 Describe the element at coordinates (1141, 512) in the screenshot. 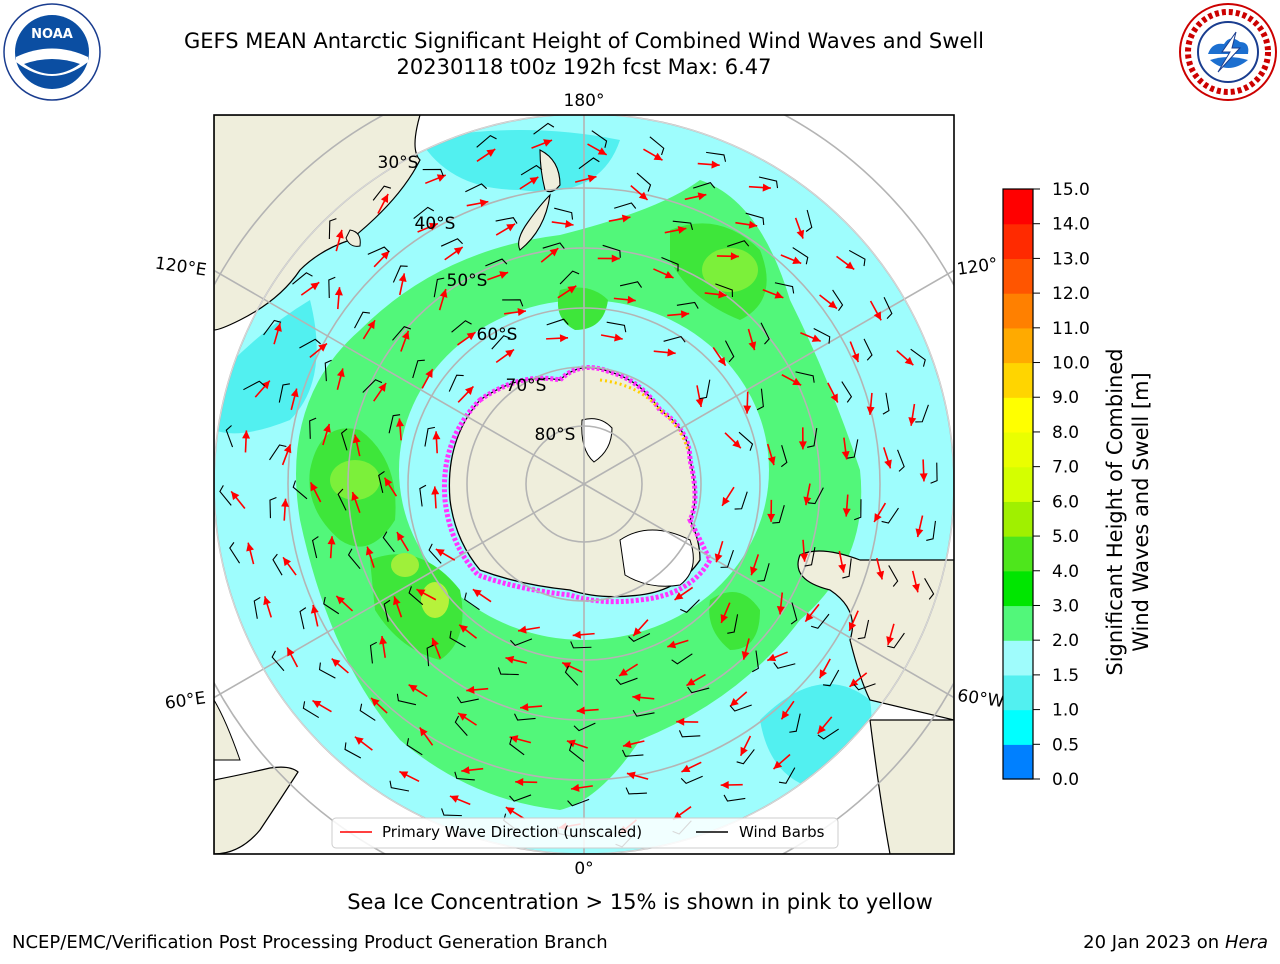

I see `colorbar-label-line2: Wind Waves and Swell [m]` at that location.